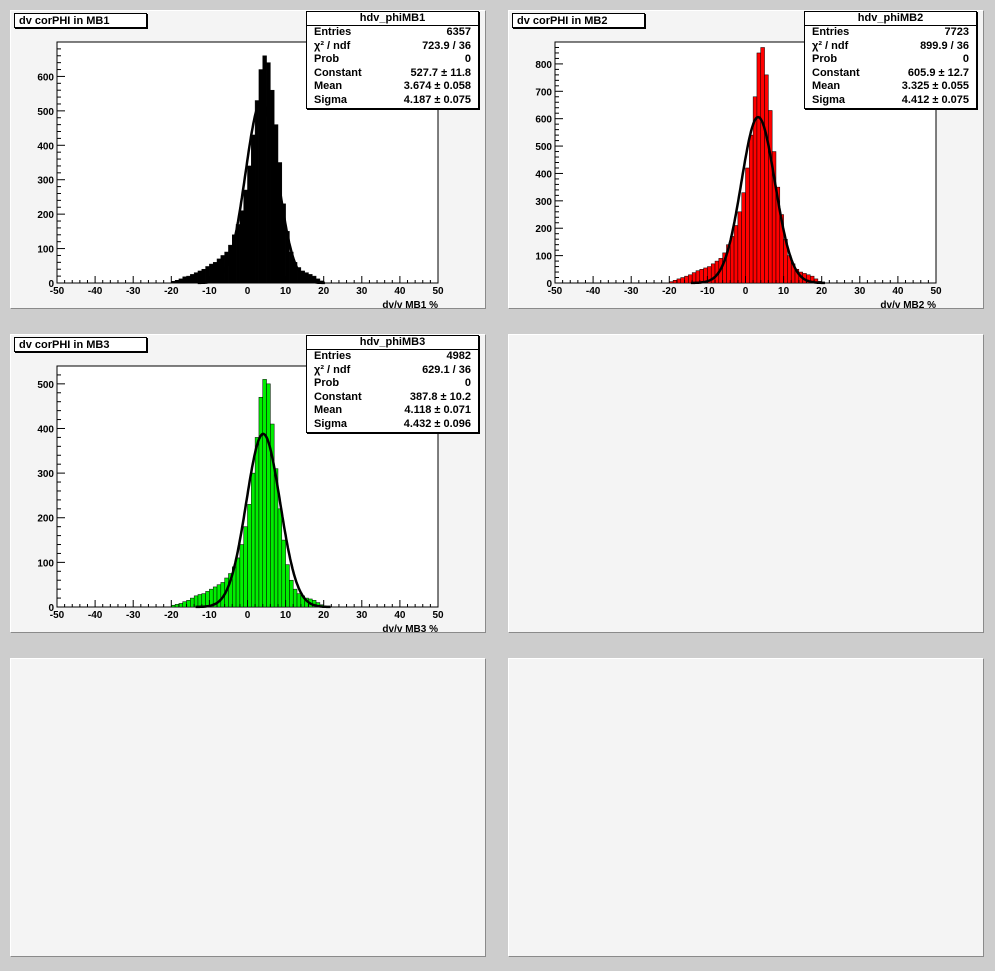 Image resolution: width=995 pixels, height=971 pixels. I want to click on x-tick-label: 30, so click(362, 291).